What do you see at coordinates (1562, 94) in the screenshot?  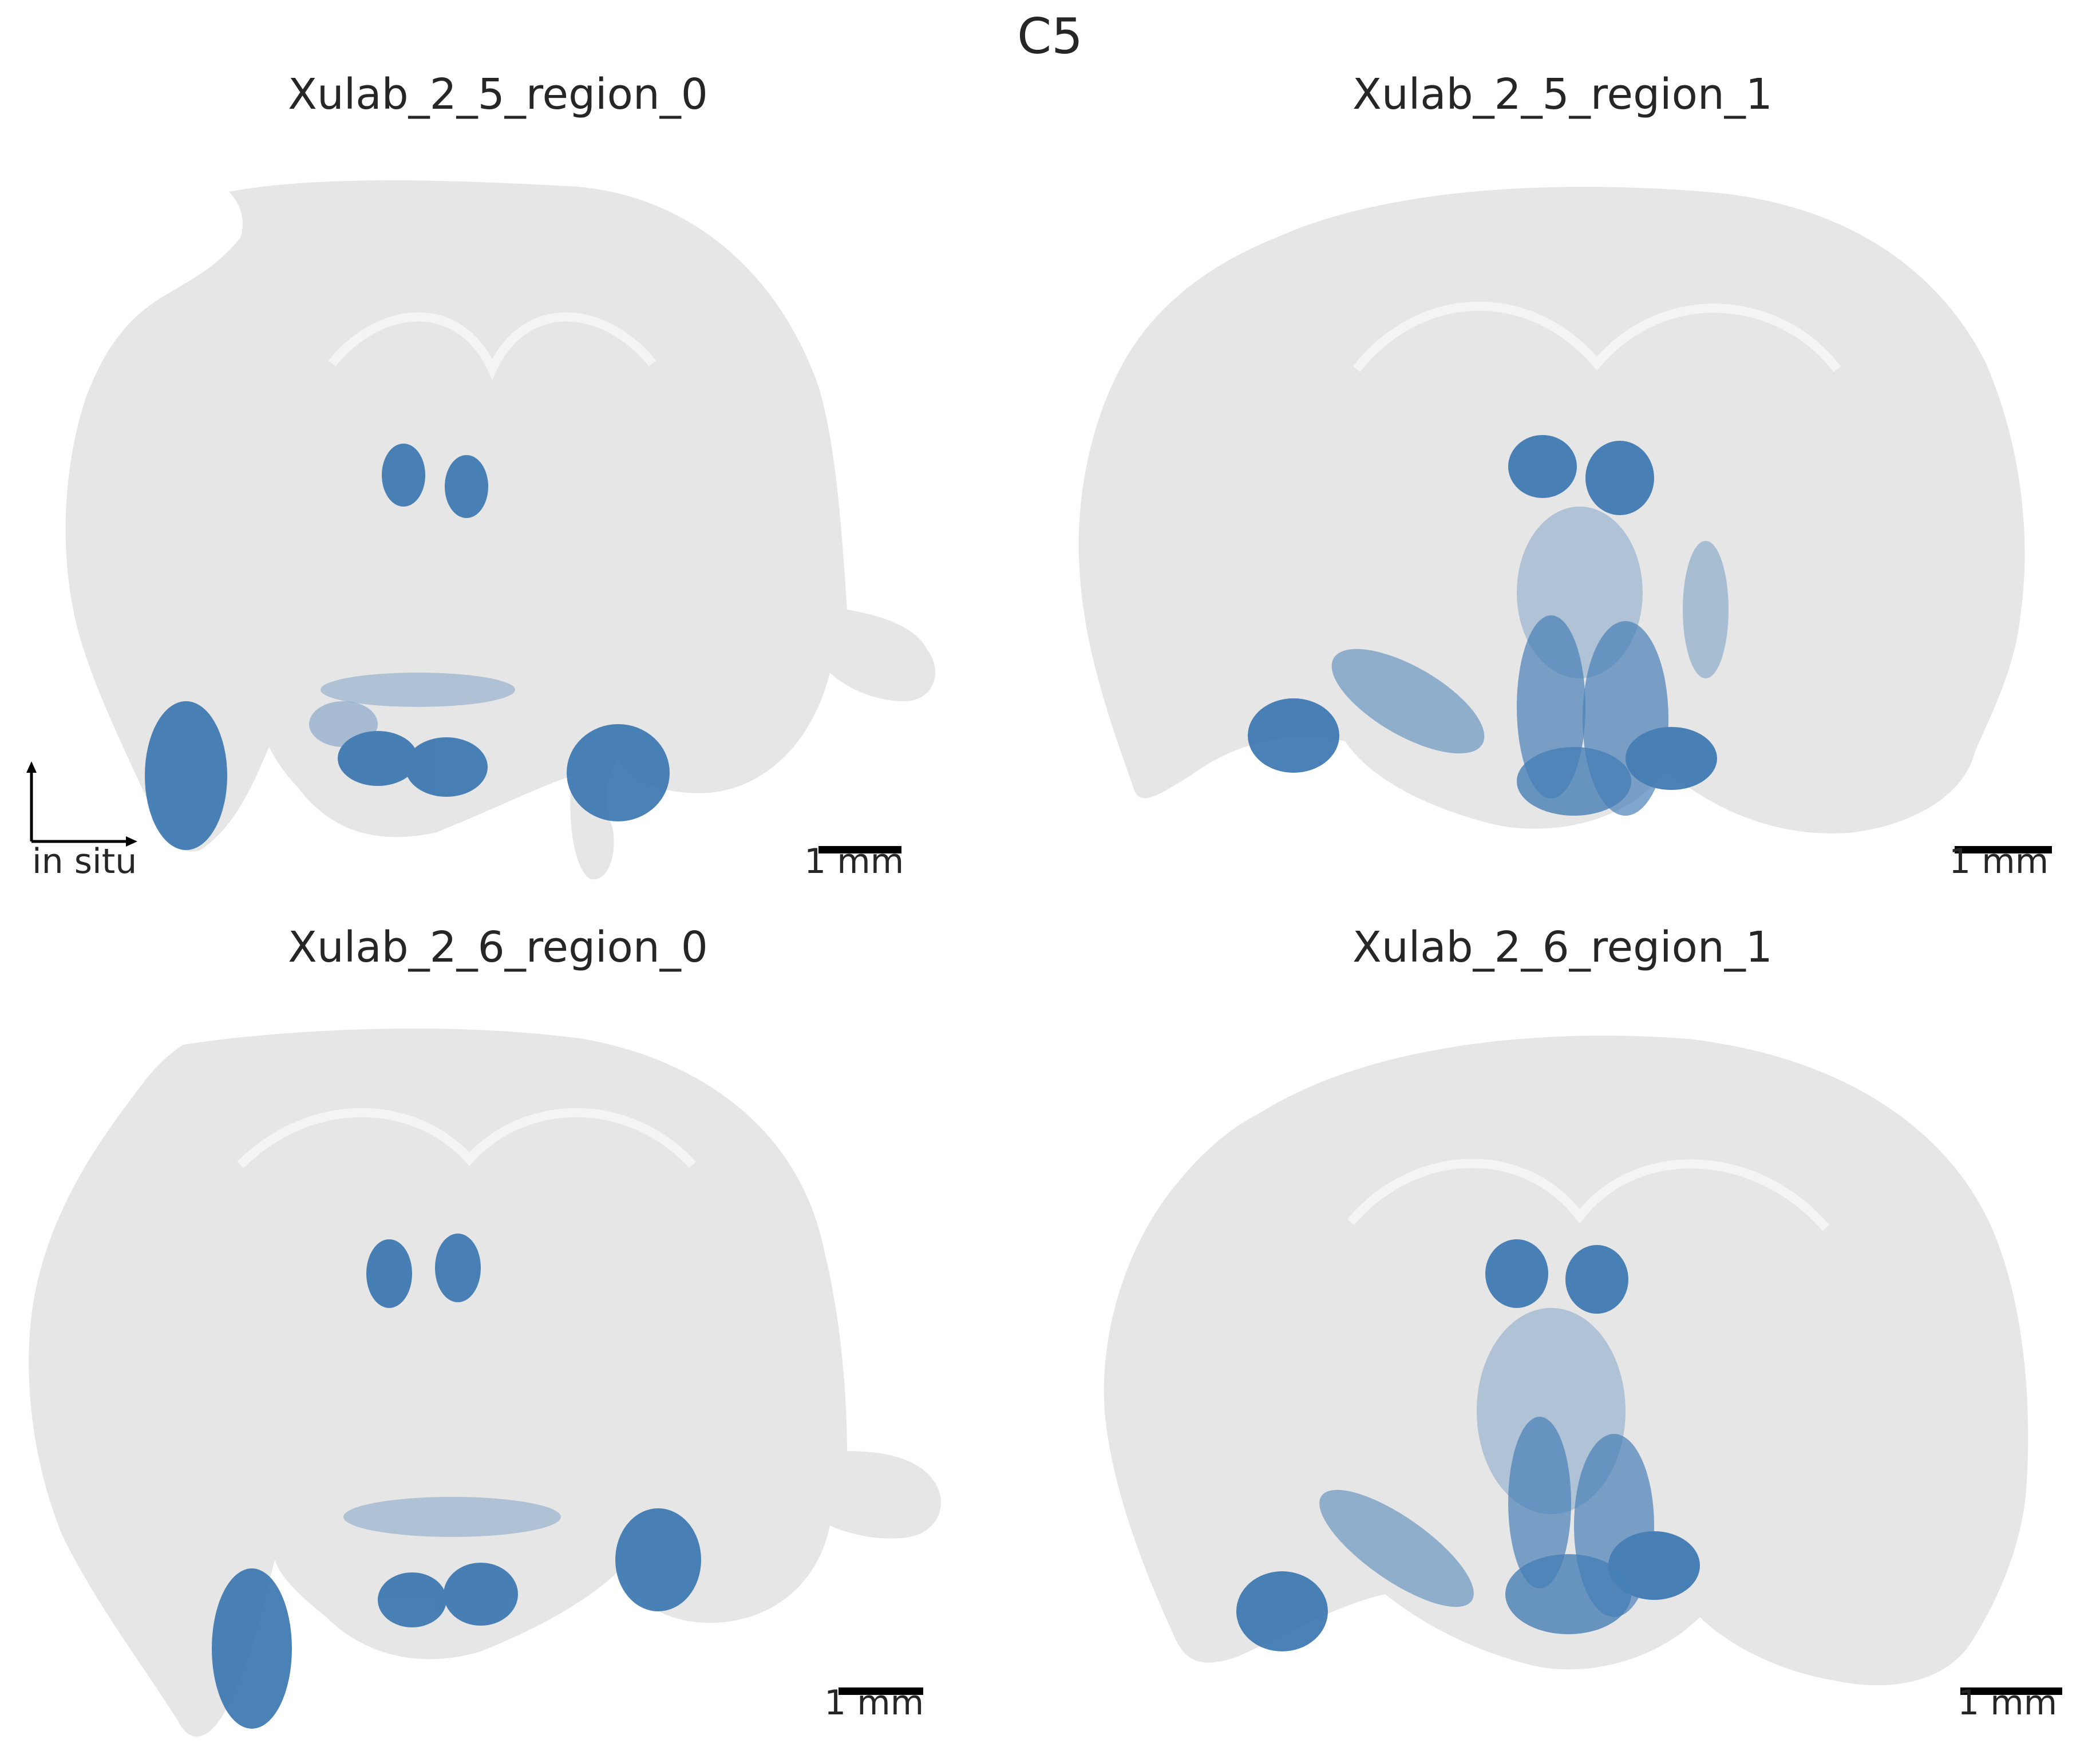 I see `panel-title: Xulab_2_5_region_1` at bounding box center [1562, 94].